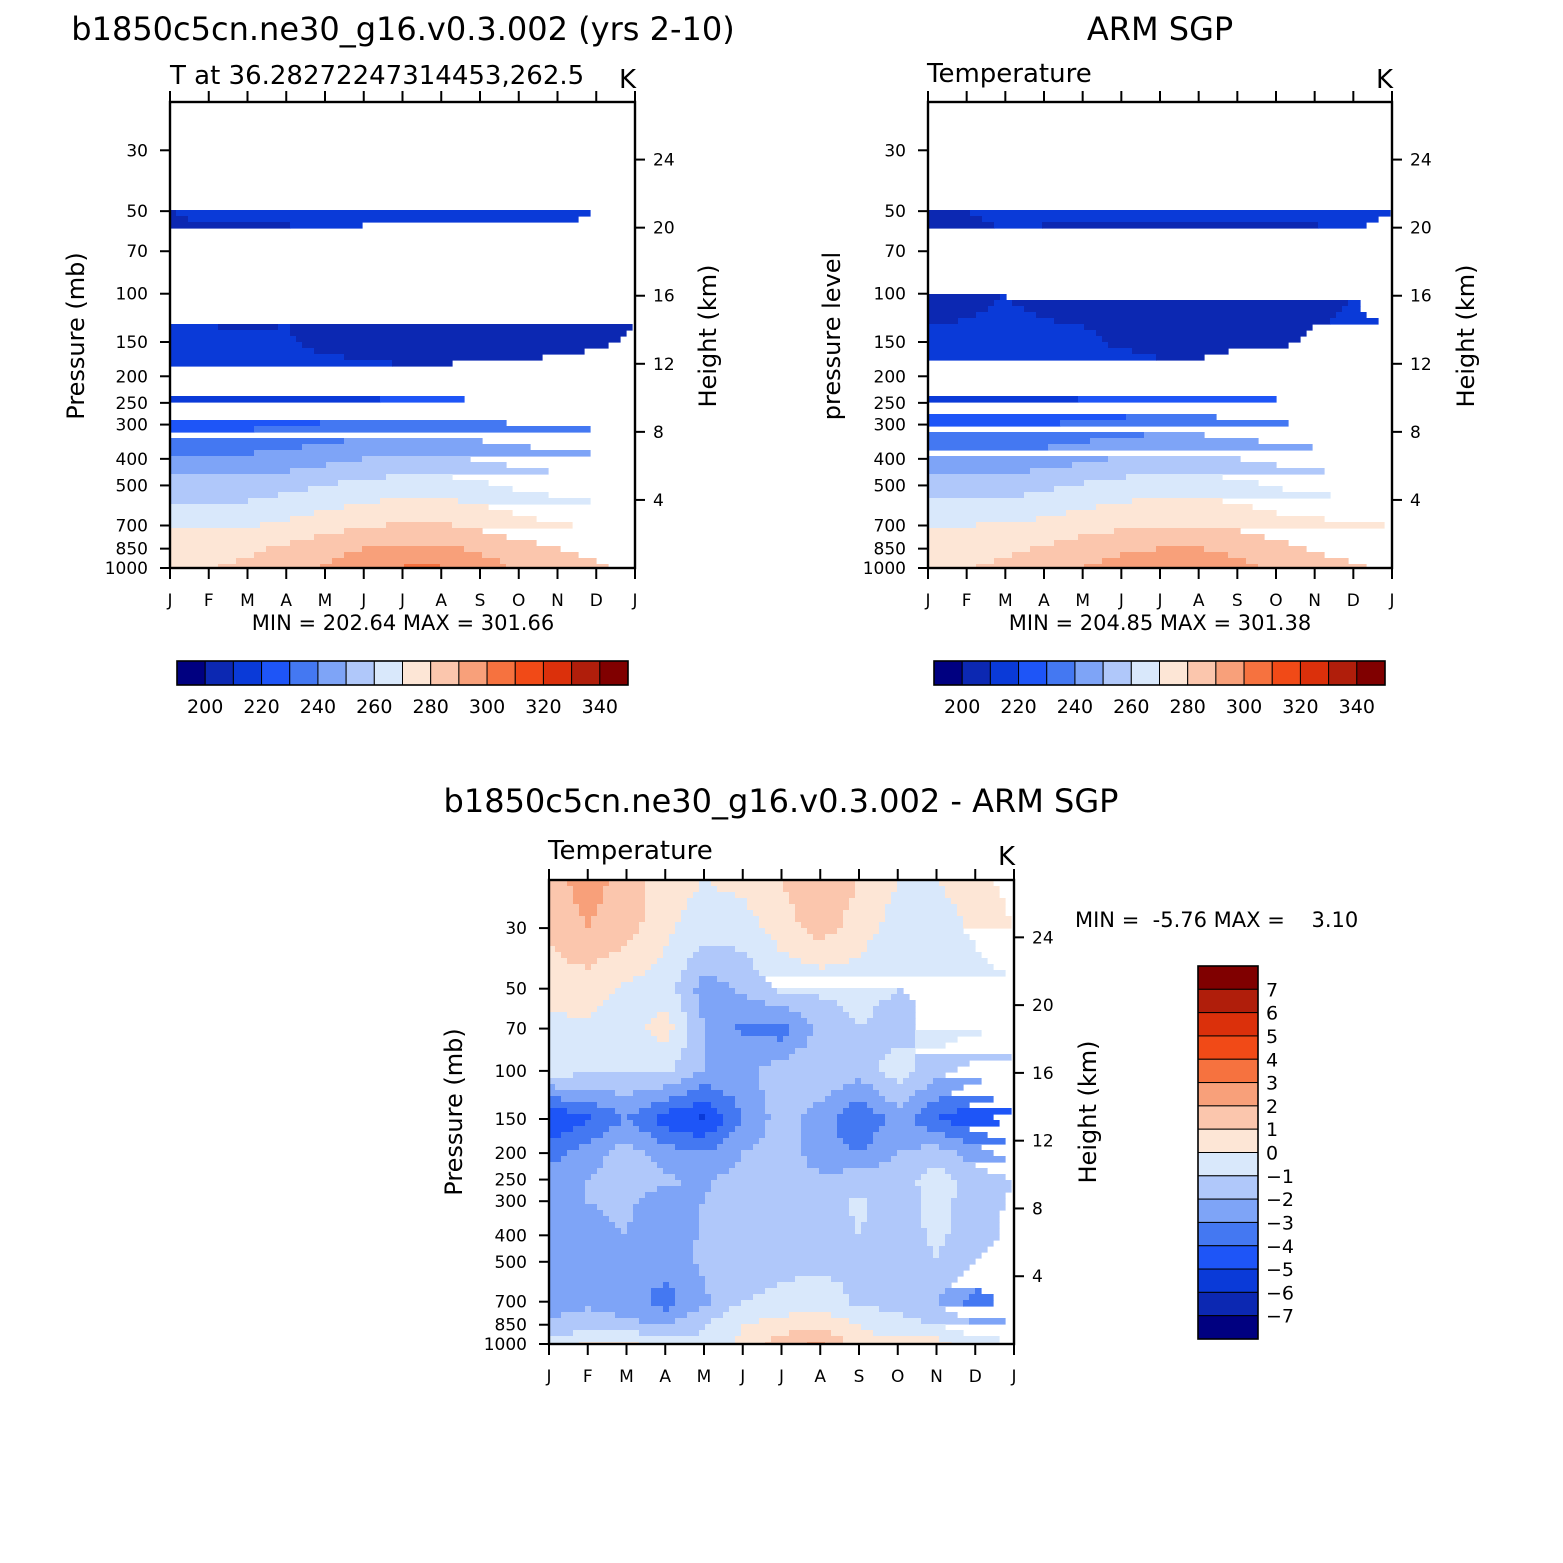  I want to click on panel3-ylabel-right: Height (km), so click(1088, 1112).